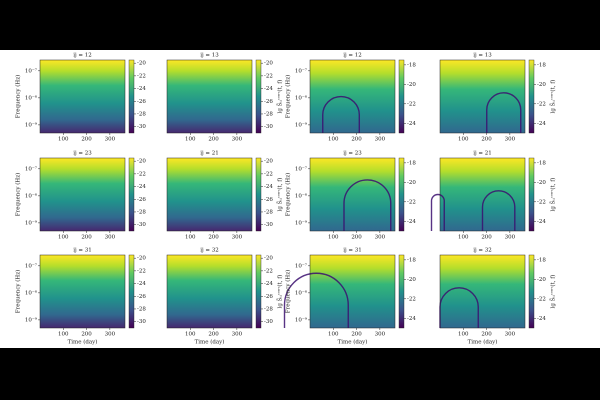 Image resolution: width=600 pixels, height=400 pixels. Describe the element at coordinates (31, 195) in the screenshot. I see `y-tick-label: 10⁻⁸` at that location.